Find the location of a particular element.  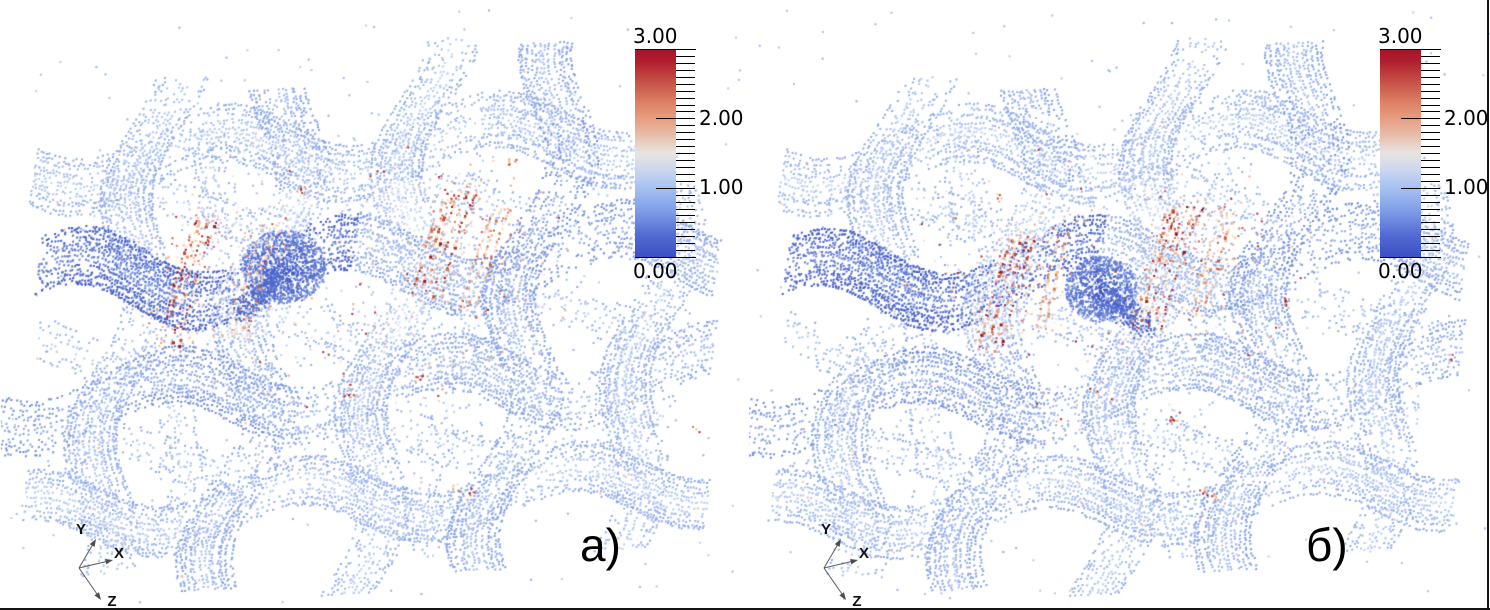

figure-border-right is located at coordinates (1488, 305).